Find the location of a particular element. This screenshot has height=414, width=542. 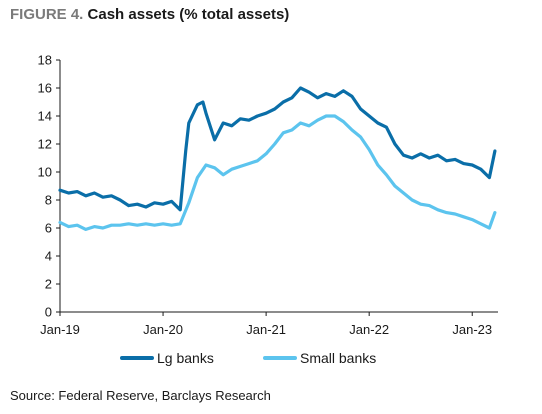

chart-title: FIGURE 4. Cash assets (% total assets) is located at coordinates (149, 14).